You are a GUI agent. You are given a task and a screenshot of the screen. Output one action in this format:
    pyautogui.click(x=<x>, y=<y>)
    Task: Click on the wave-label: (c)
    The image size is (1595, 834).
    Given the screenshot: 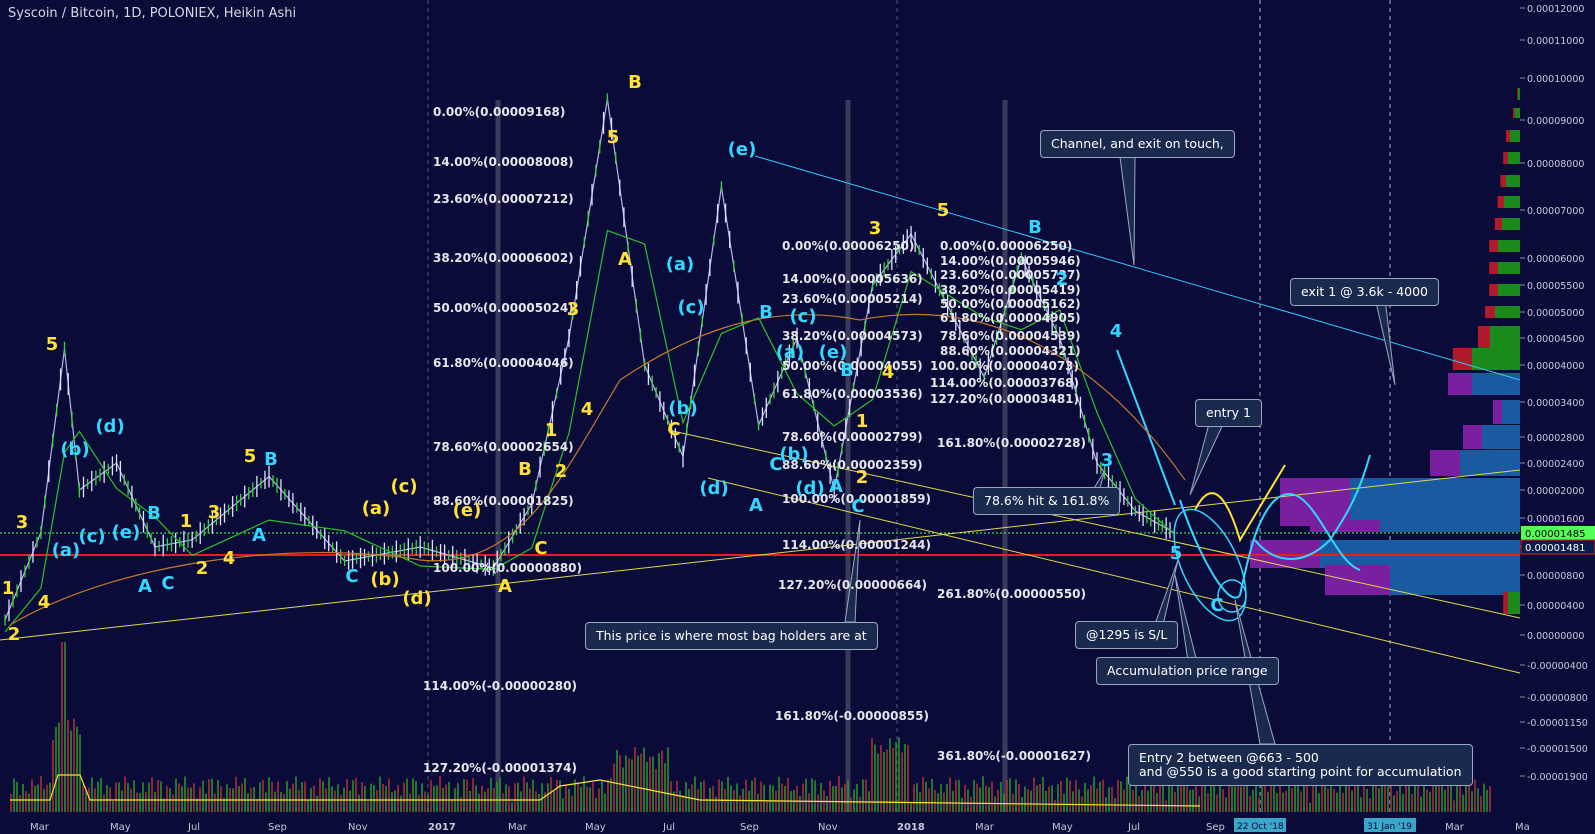 What is the action you would take?
    pyautogui.click(x=403, y=486)
    